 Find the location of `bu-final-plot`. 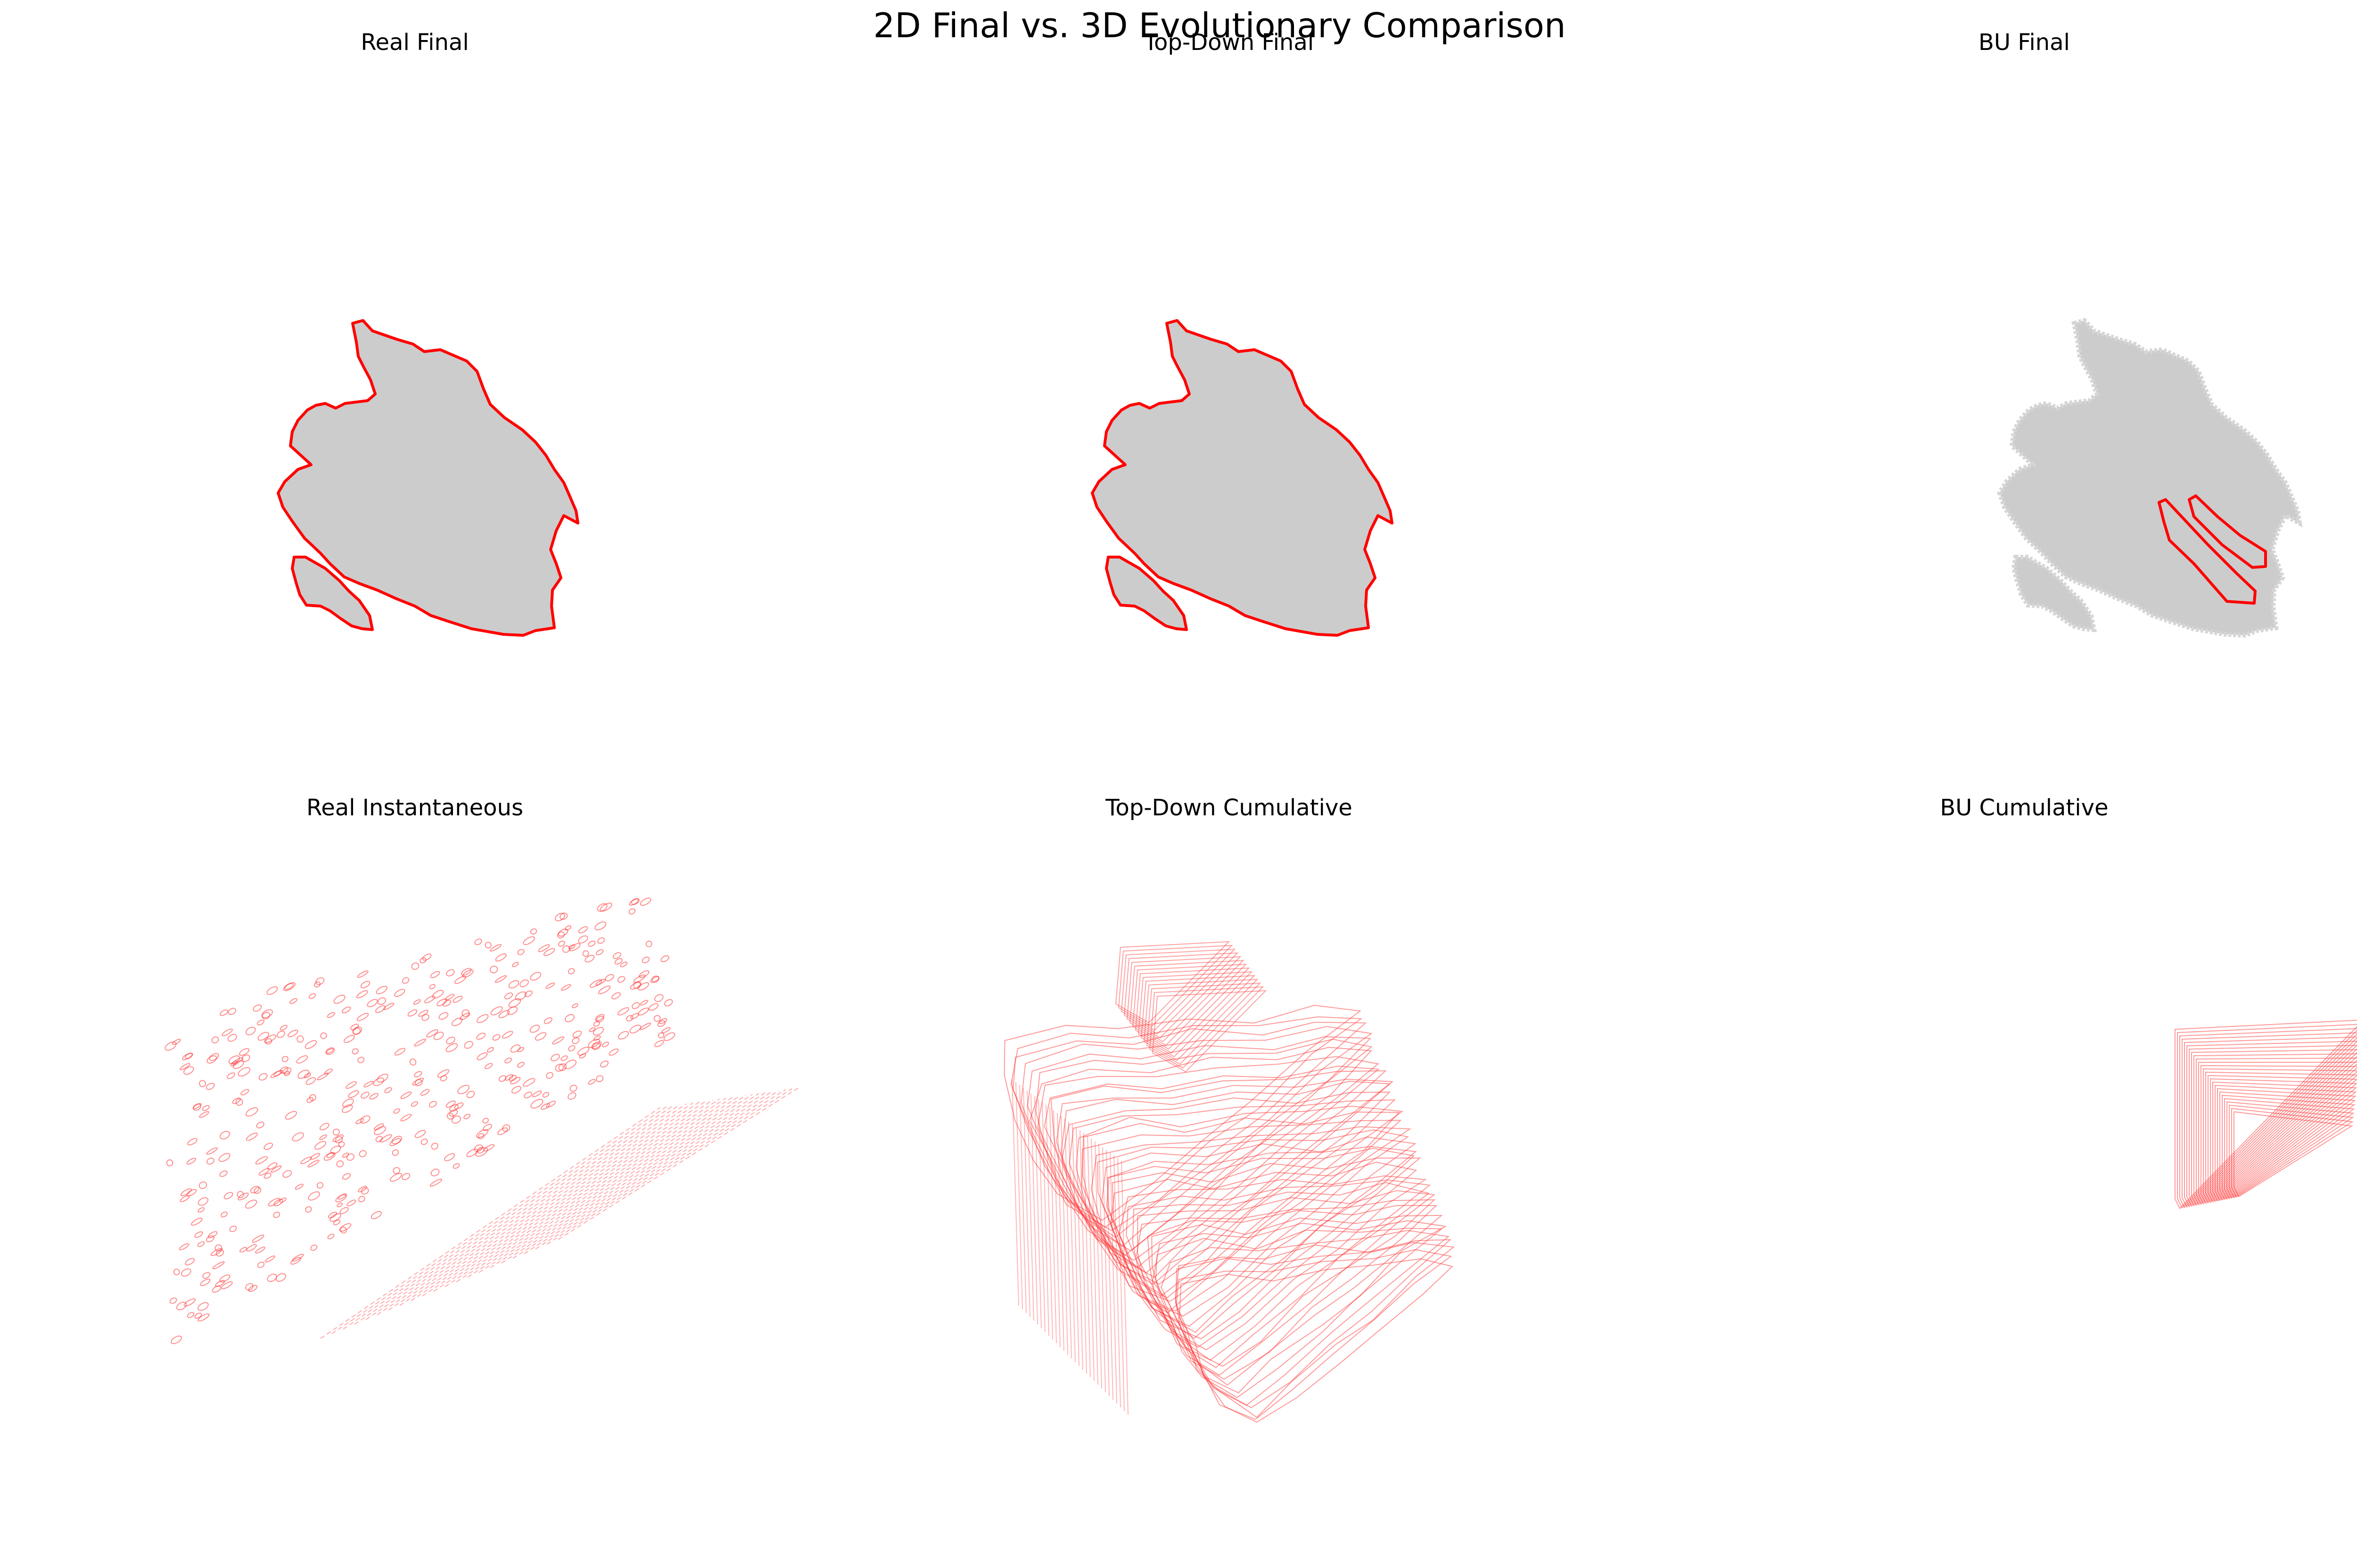

bu-final-plot is located at coordinates (2150, 478).